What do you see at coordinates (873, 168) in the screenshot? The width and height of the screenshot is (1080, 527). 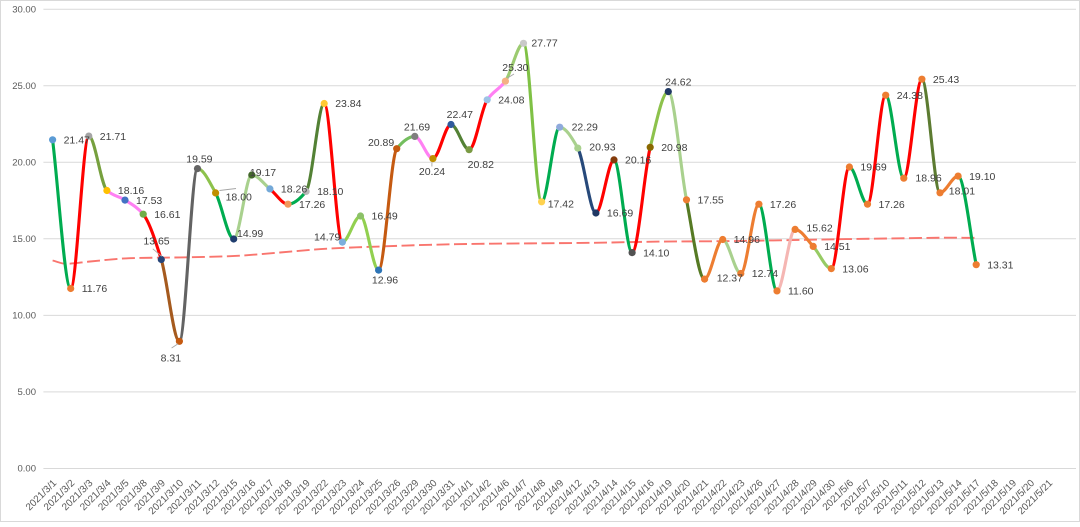 I see `svg-text: 19.69` at bounding box center [873, 168].